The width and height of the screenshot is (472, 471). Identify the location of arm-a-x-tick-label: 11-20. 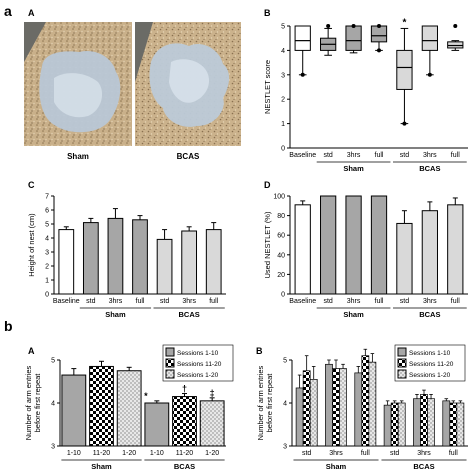
(184, 453).